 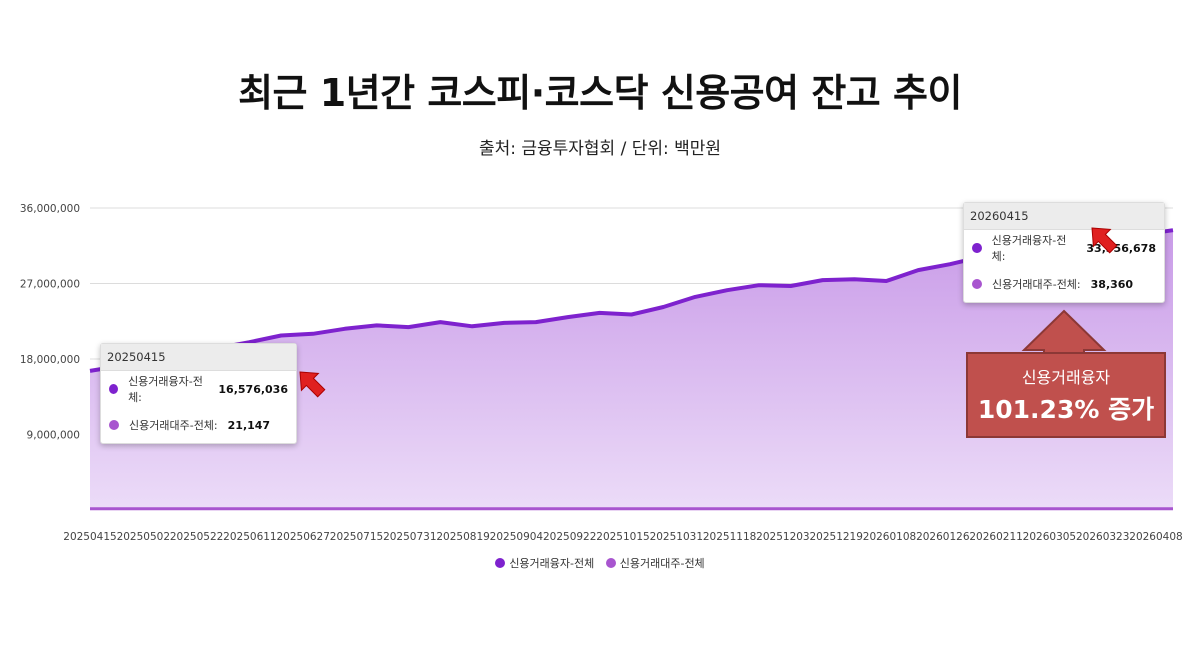 What do you see at coordinates (165, 389) in the screenshot?
I see `tooltip-start-label-1: 신용거래융자-전체:` at bounding box center [165, 389].